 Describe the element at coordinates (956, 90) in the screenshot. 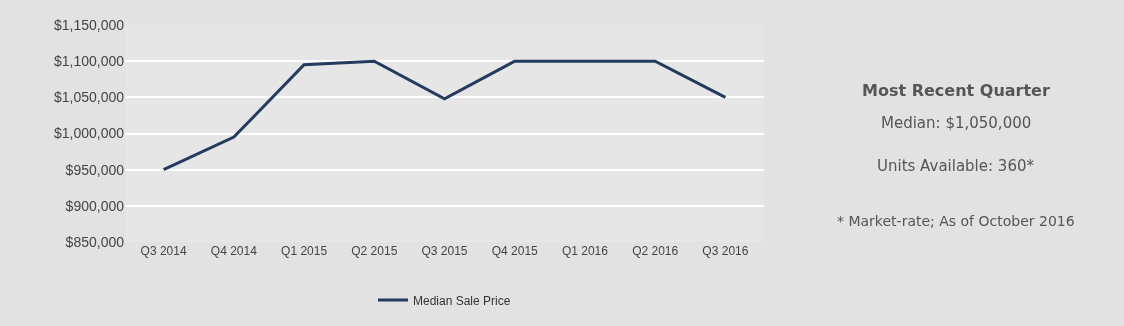

I see `text: Most Recent Quarter` at that location.